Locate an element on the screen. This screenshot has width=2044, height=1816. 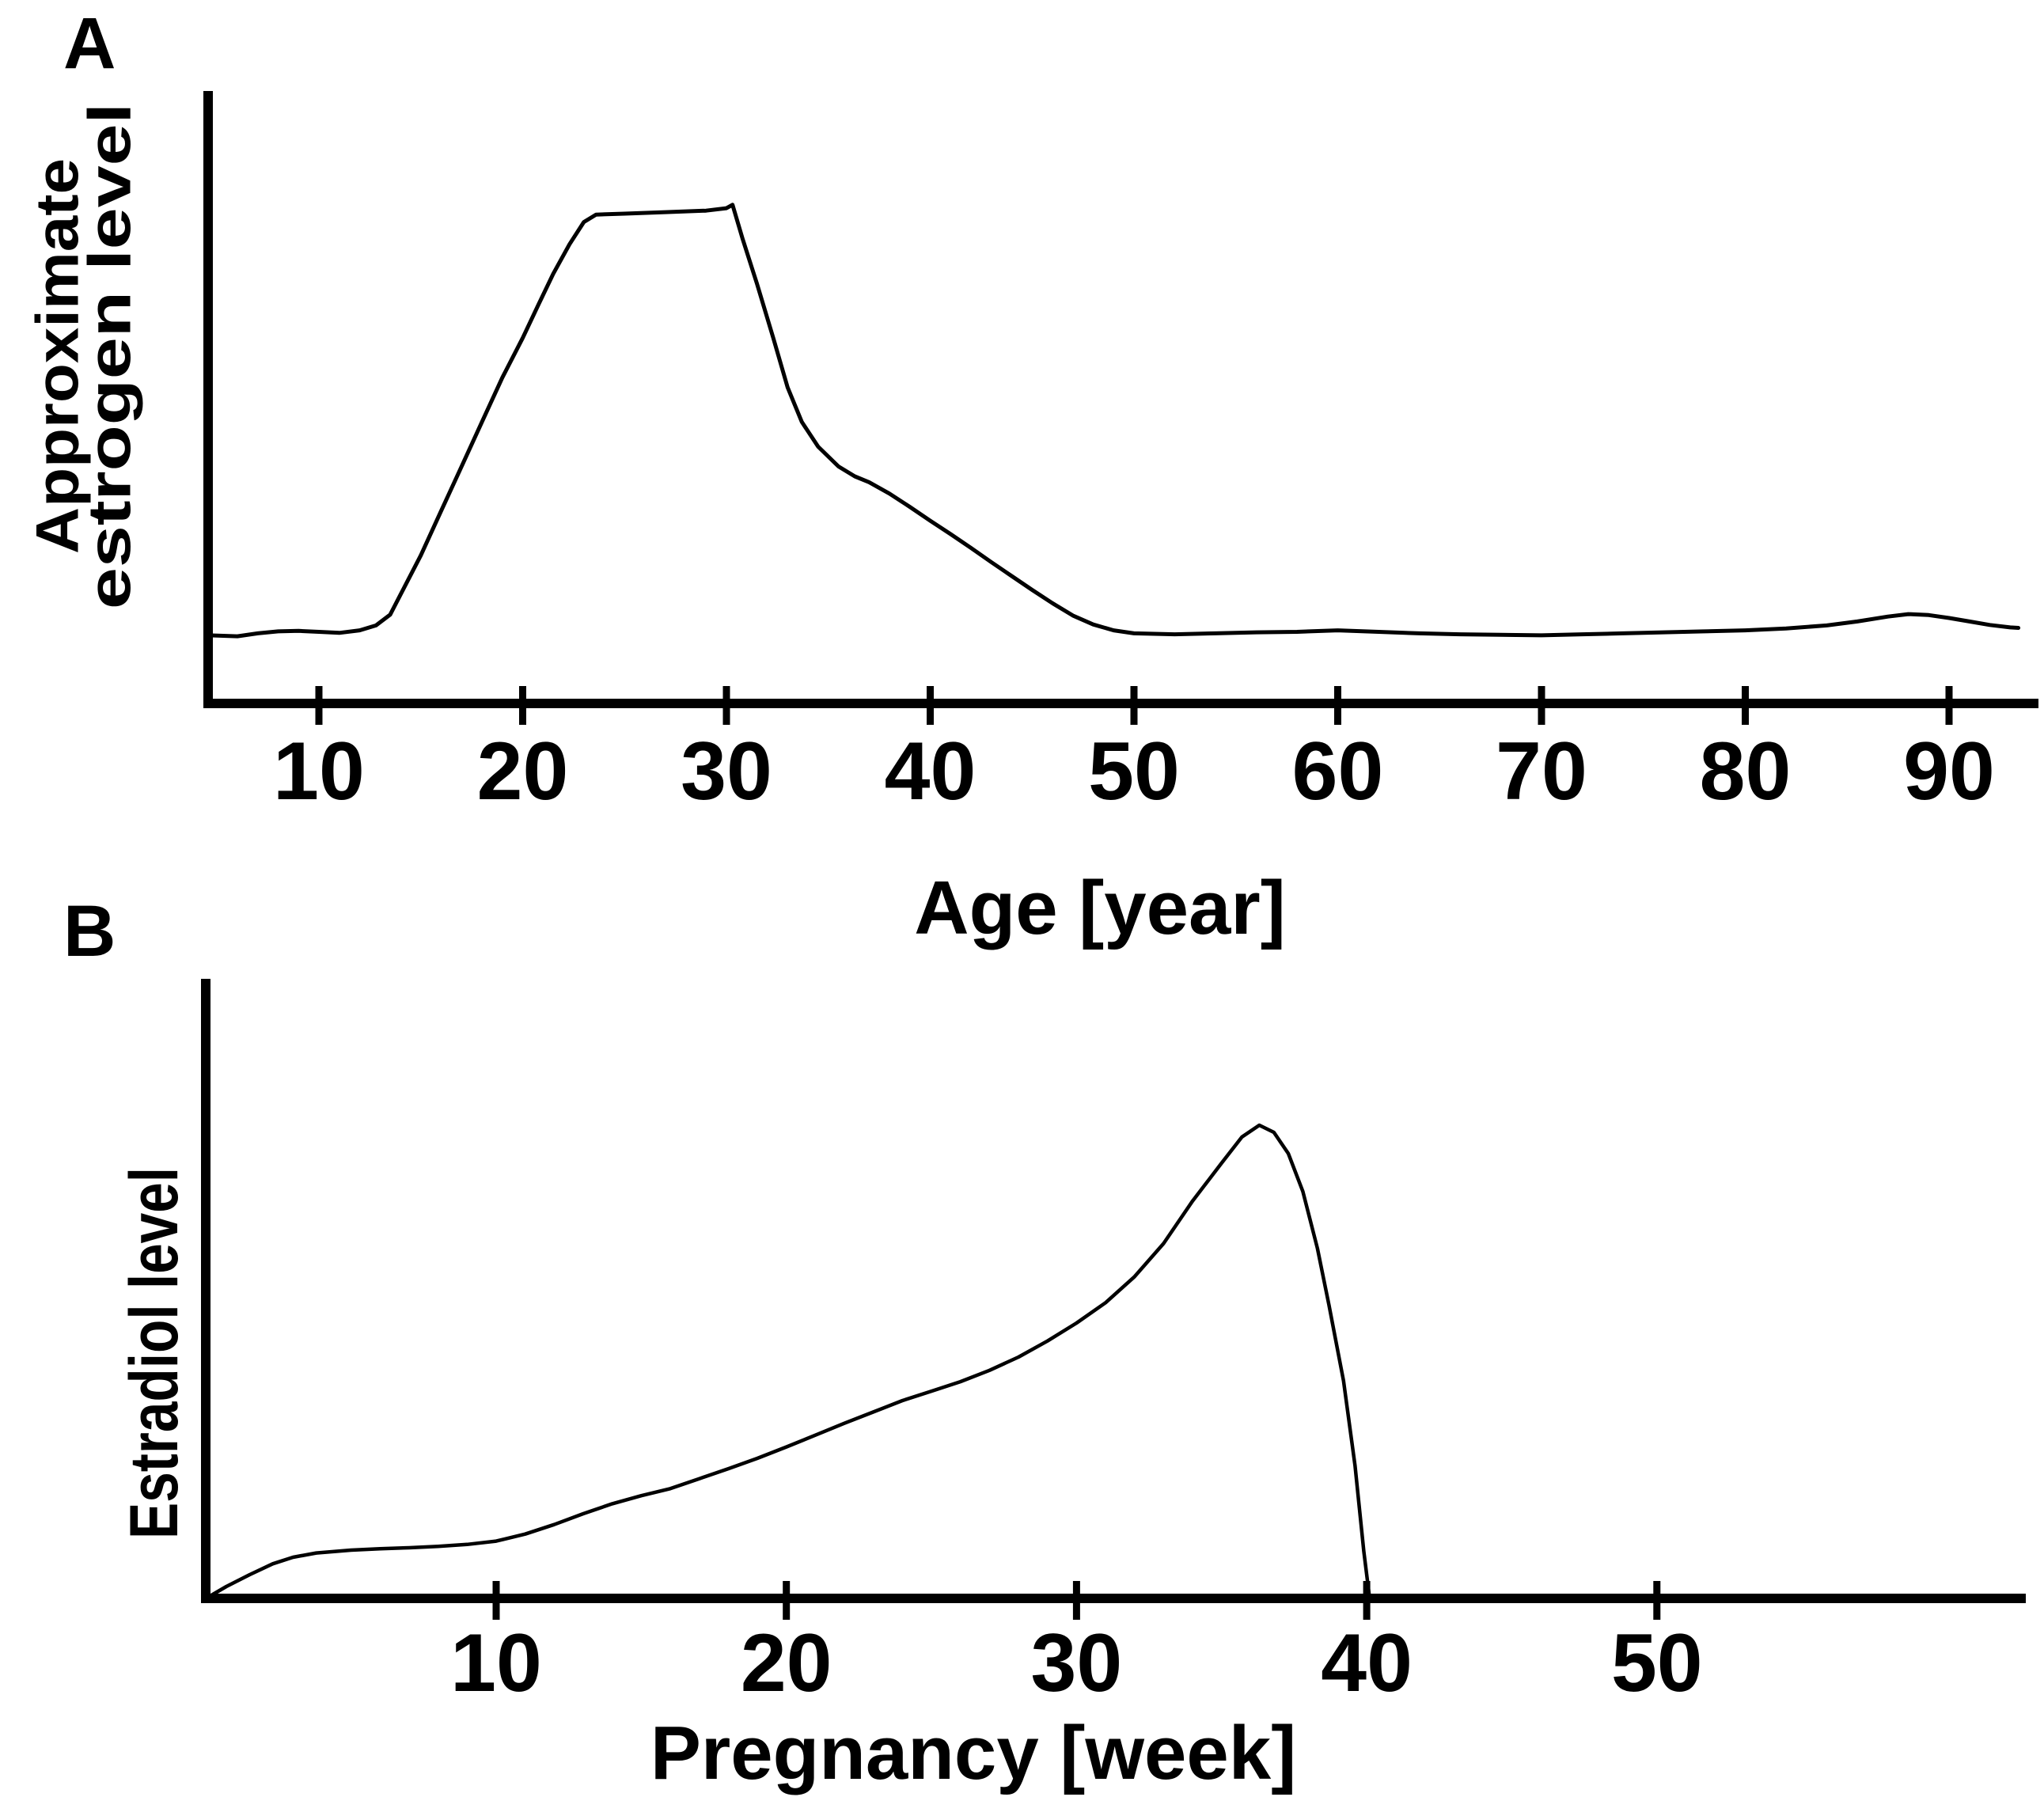
y-axis-label-line: estrogen level is located at coordinates (110, 356).